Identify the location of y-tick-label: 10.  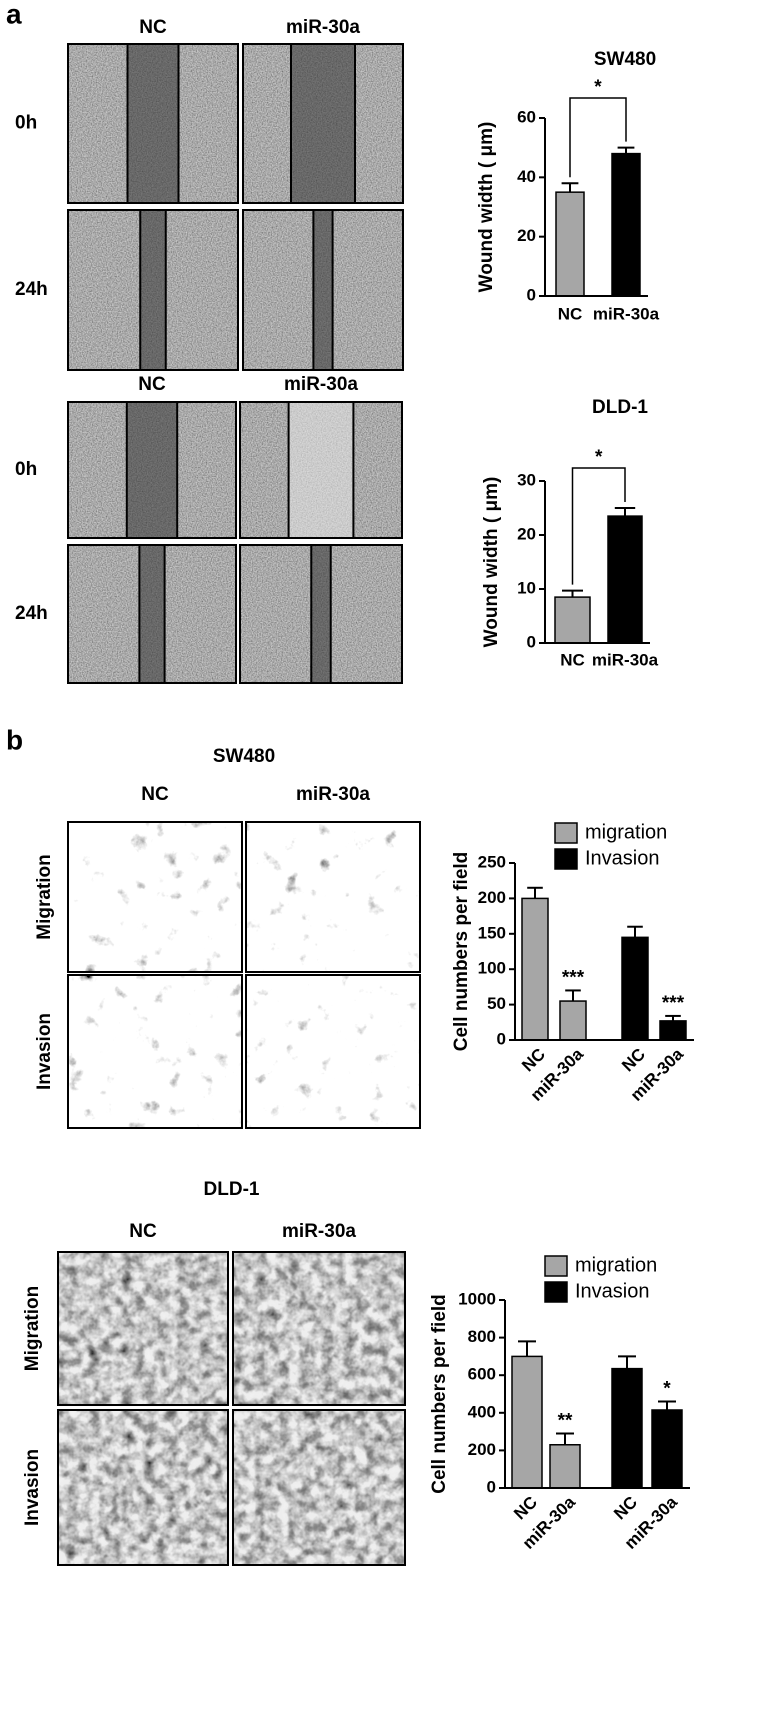
(526, 587).